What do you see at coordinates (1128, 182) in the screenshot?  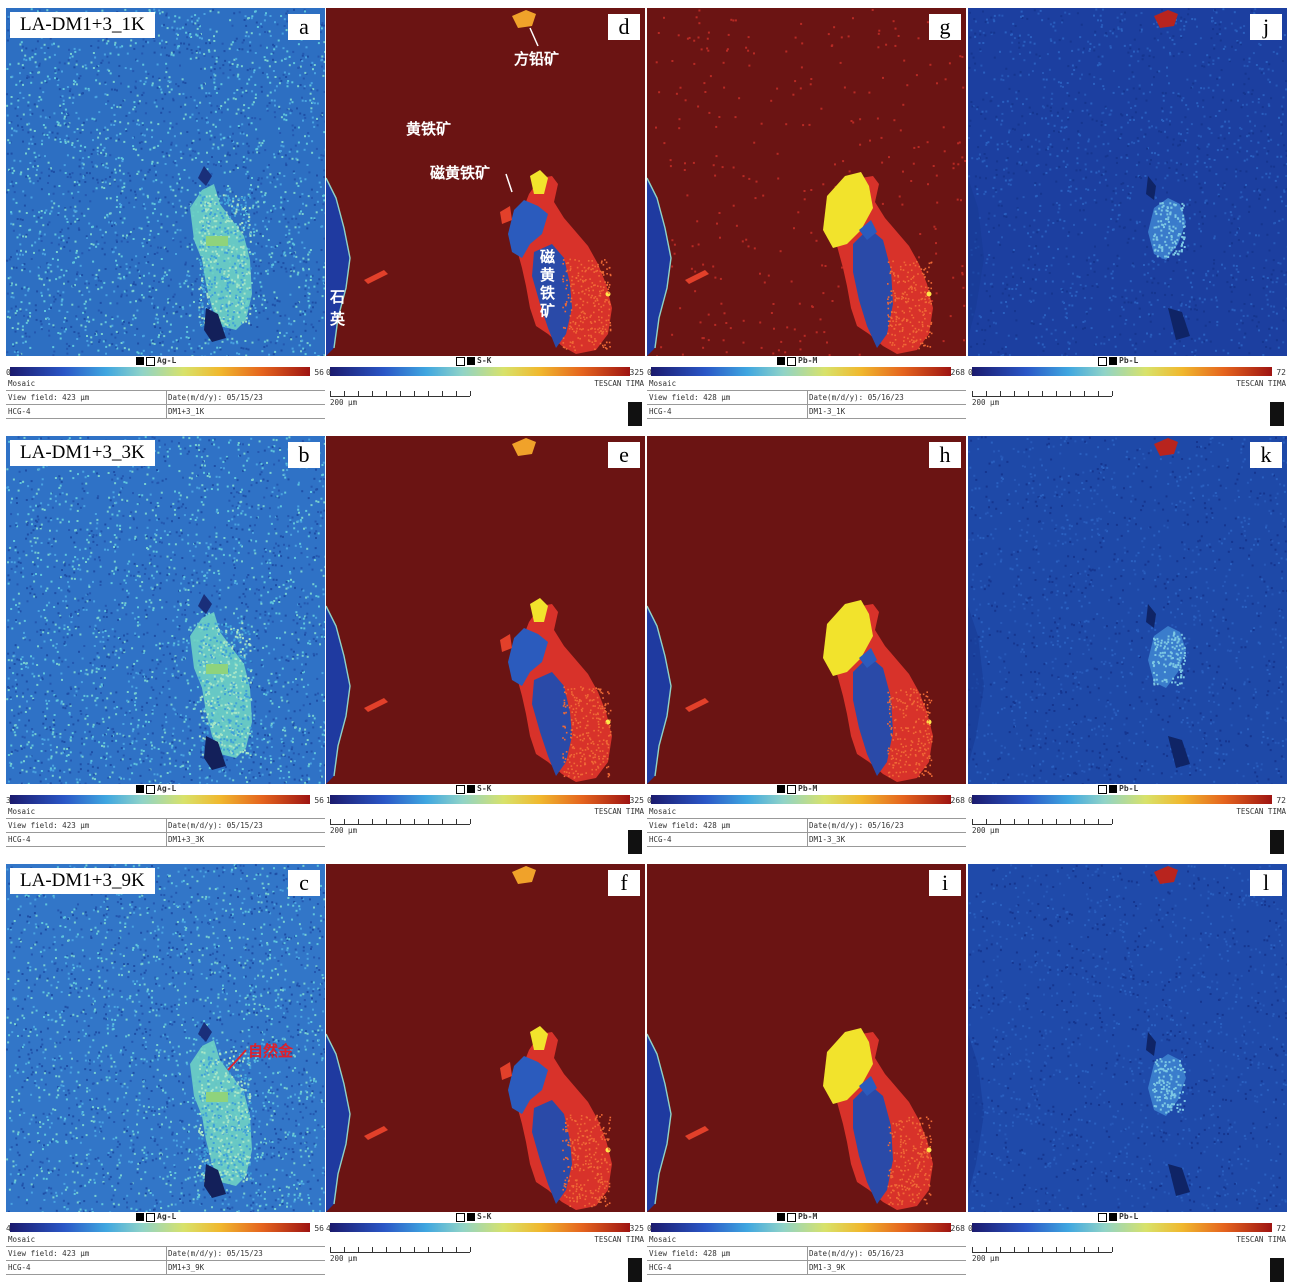 I see `element-map: j` at bounding box center [1128, 182].